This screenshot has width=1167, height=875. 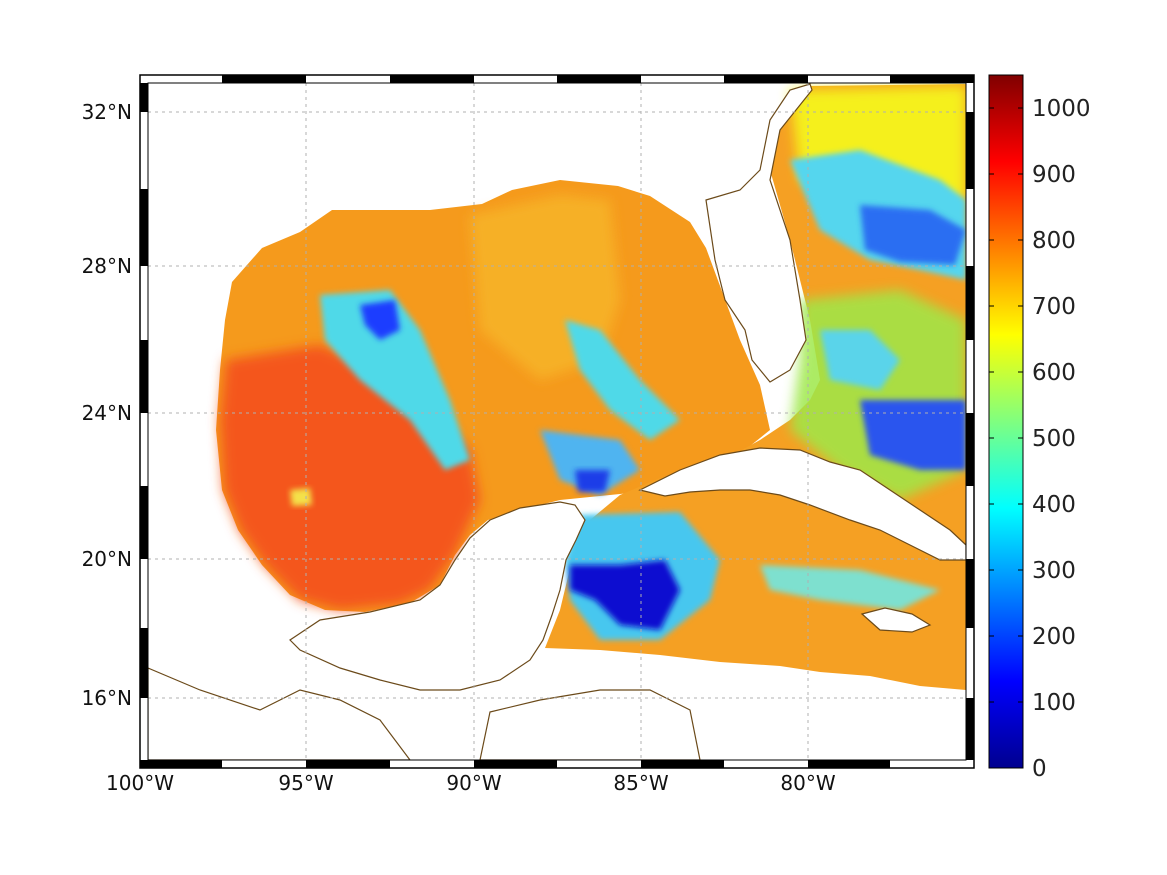 What do you see at coordinates (1054, 439) in the screenshot?
I see `colorbar-label-500: 500` at bounding box center [1054, 439].